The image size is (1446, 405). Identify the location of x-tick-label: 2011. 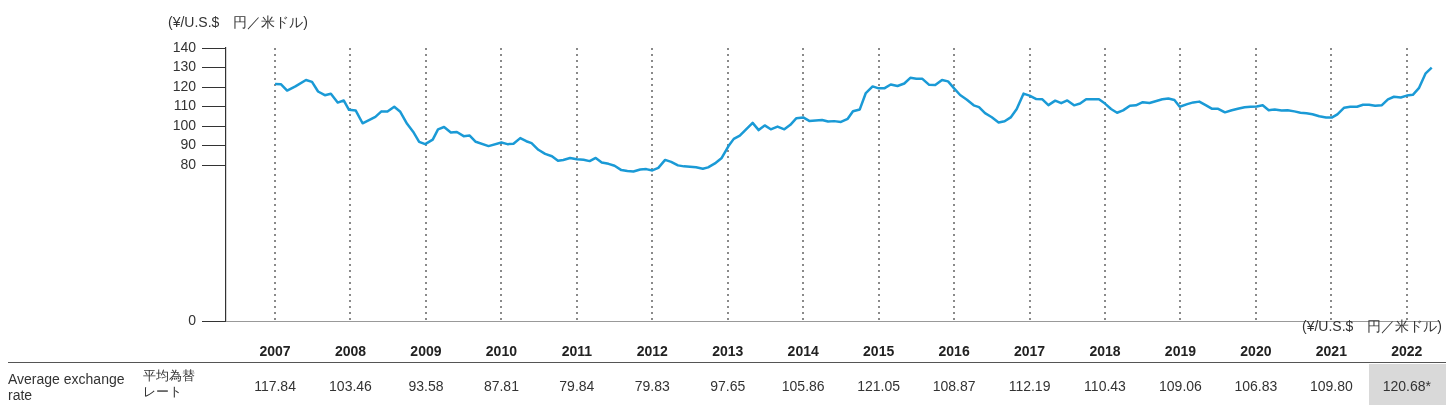
(577, 351).